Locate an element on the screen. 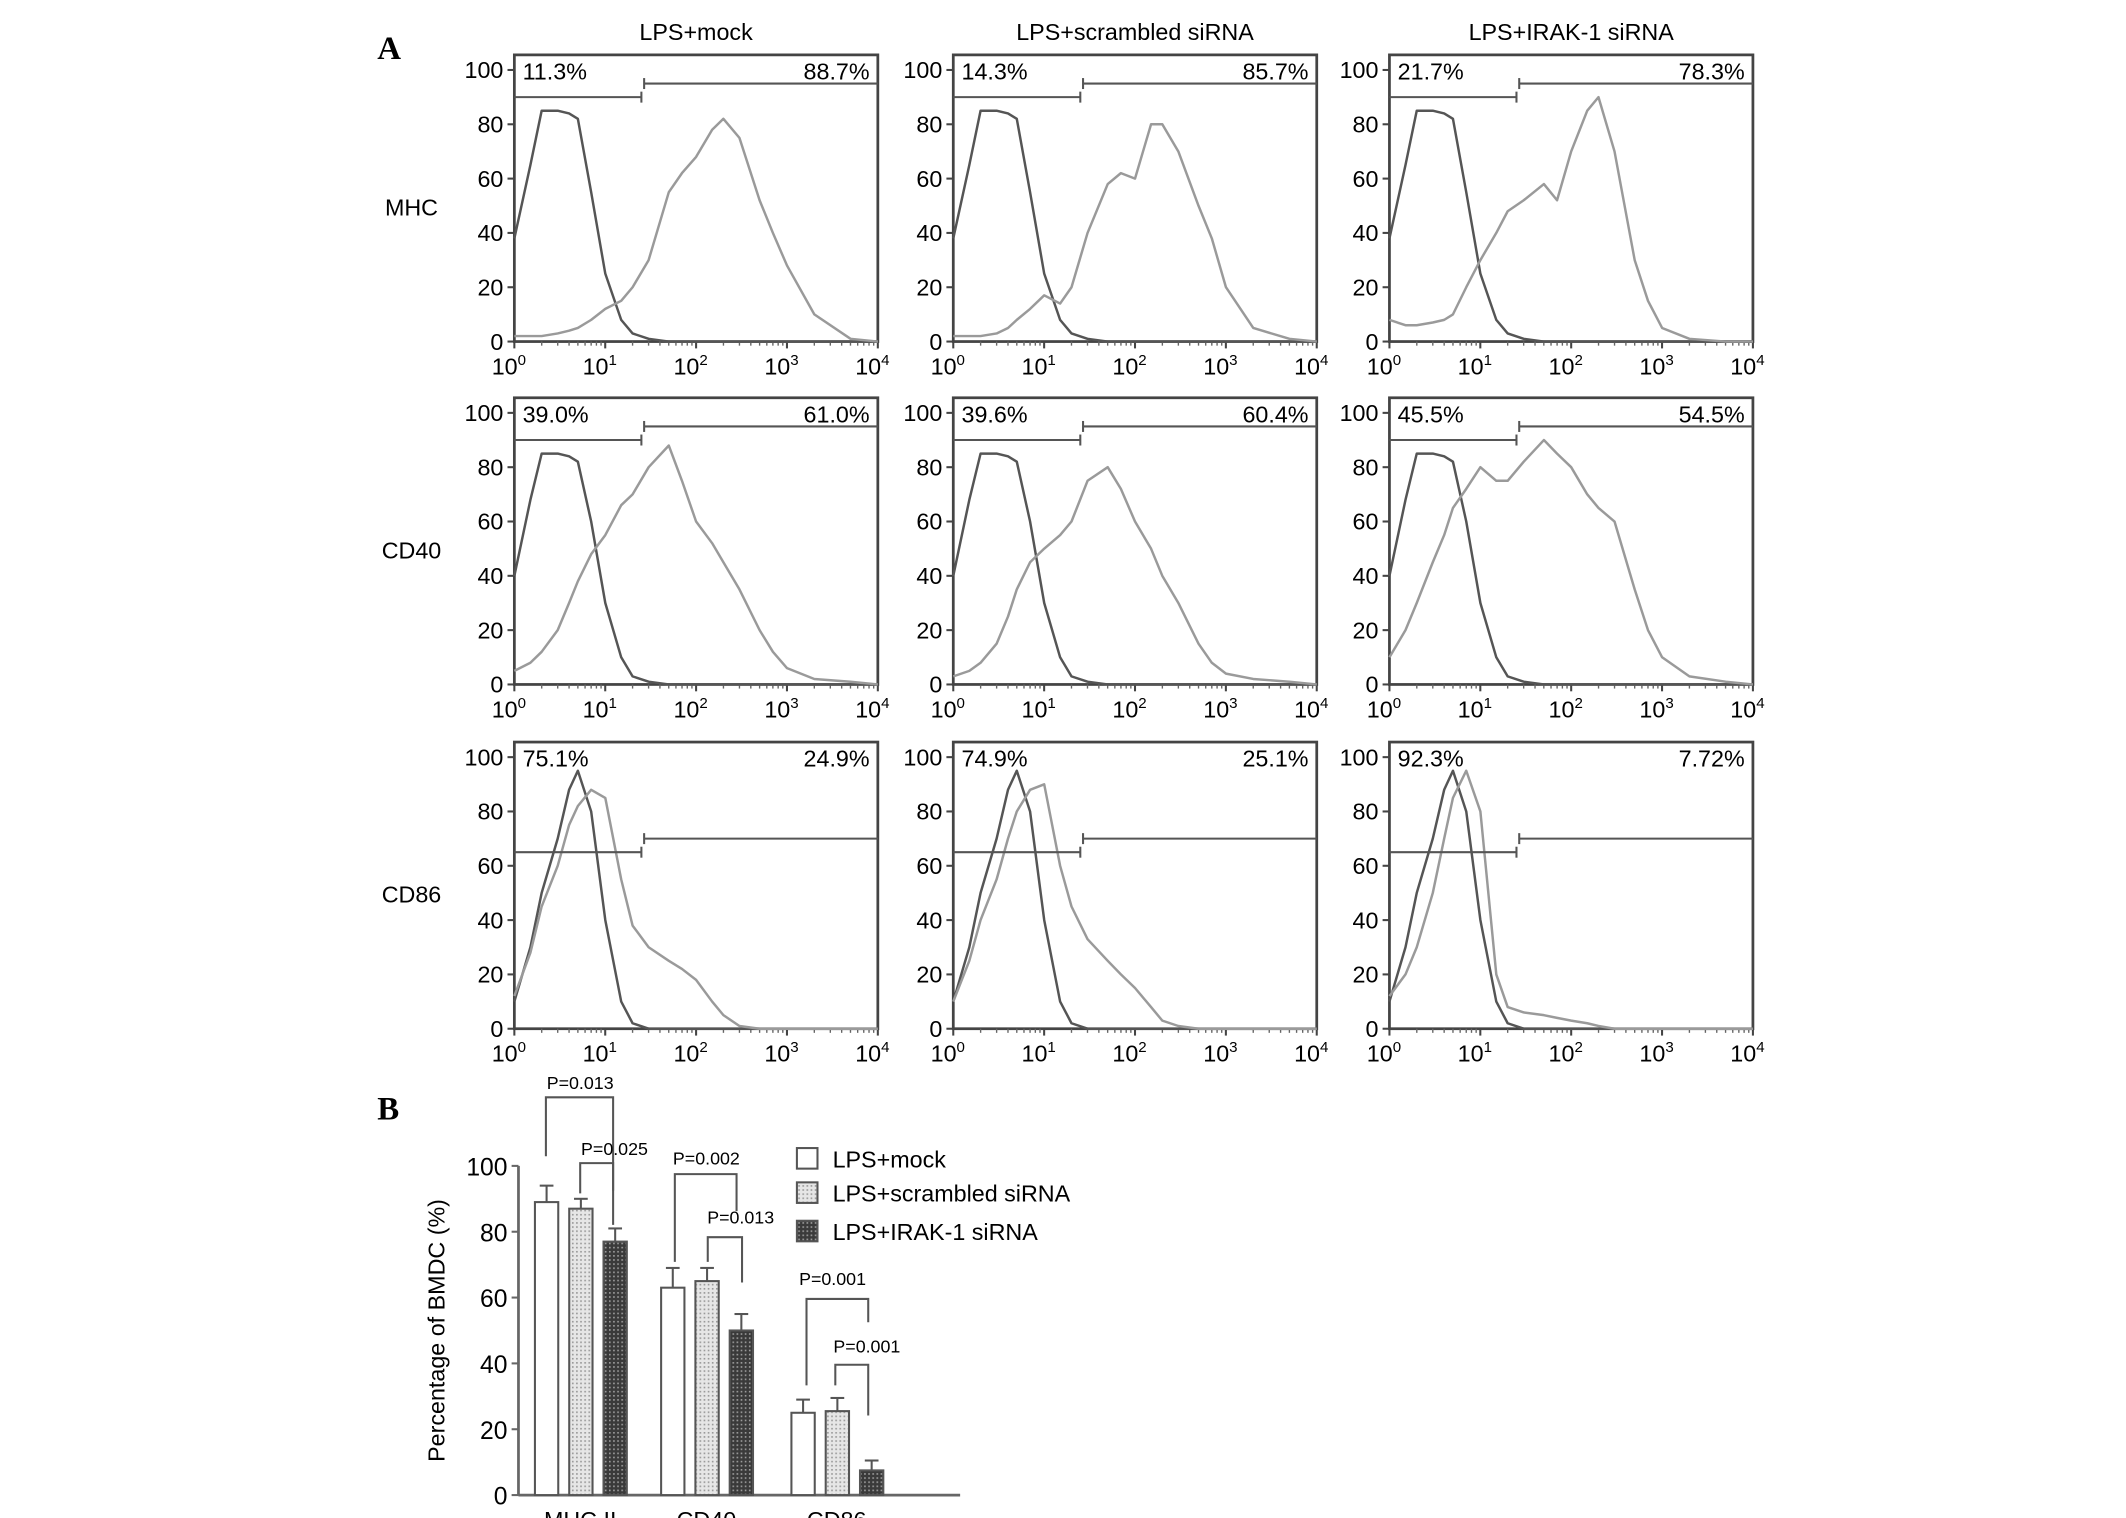 Image resolution: width=2126 pixels, height=1518 pixels. legend-label: LPS+scrambled siRNA is located at coordinates (952, 1194).